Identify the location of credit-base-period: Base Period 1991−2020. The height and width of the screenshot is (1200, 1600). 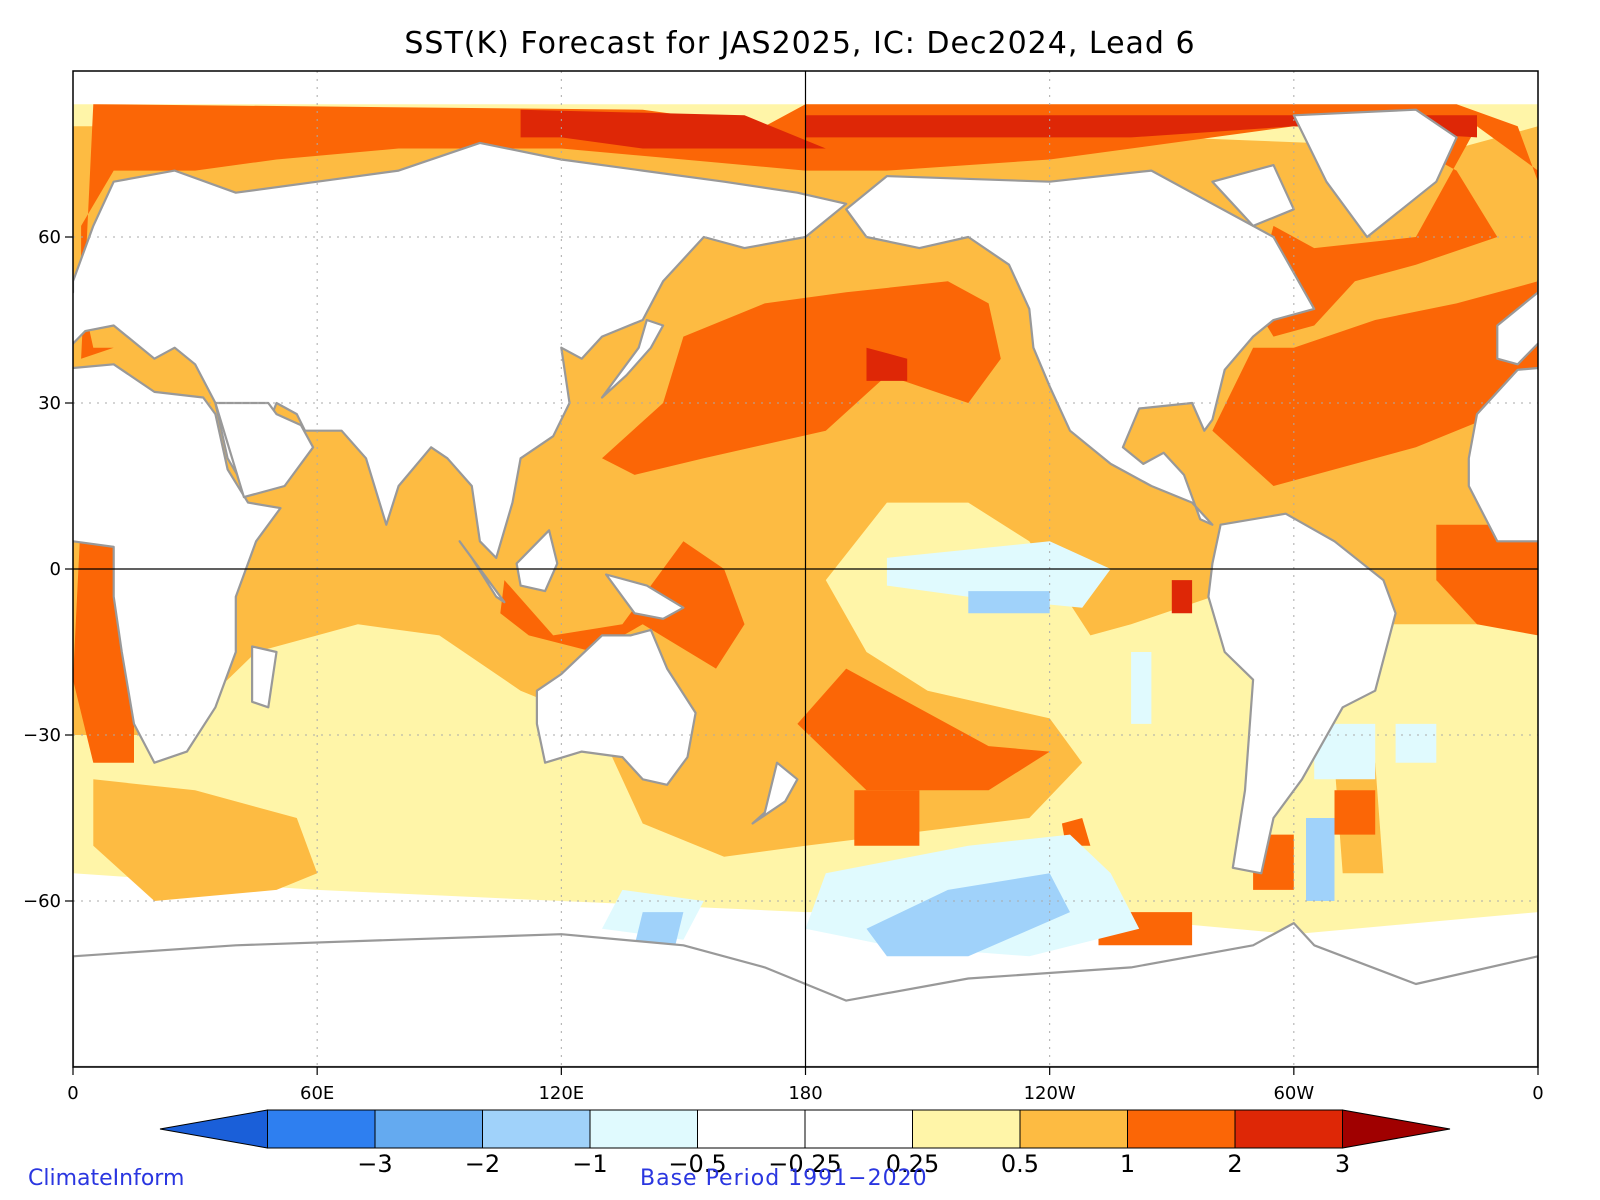
(784, 1178).